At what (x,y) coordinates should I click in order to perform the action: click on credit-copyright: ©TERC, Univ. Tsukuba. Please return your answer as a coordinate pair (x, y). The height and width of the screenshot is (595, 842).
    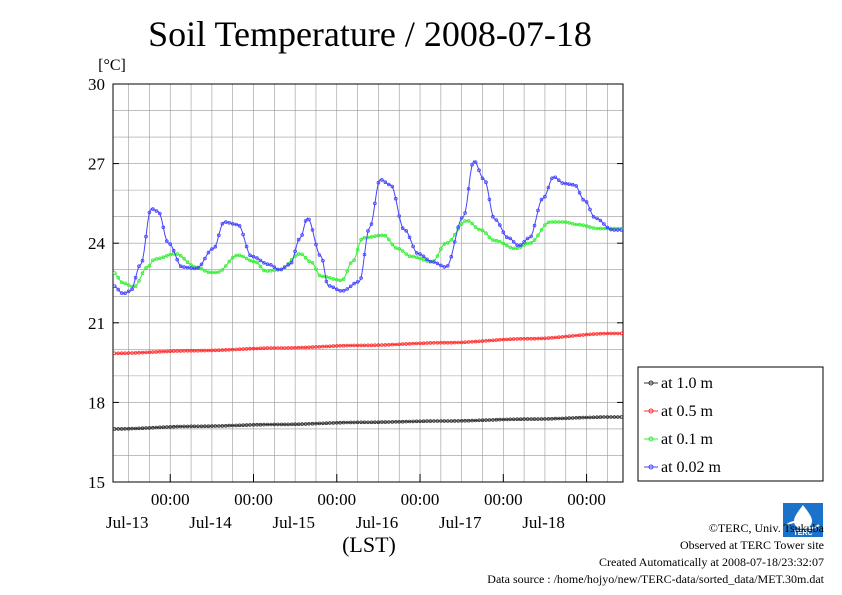
    Looking at the image, I should click on (766, 528).